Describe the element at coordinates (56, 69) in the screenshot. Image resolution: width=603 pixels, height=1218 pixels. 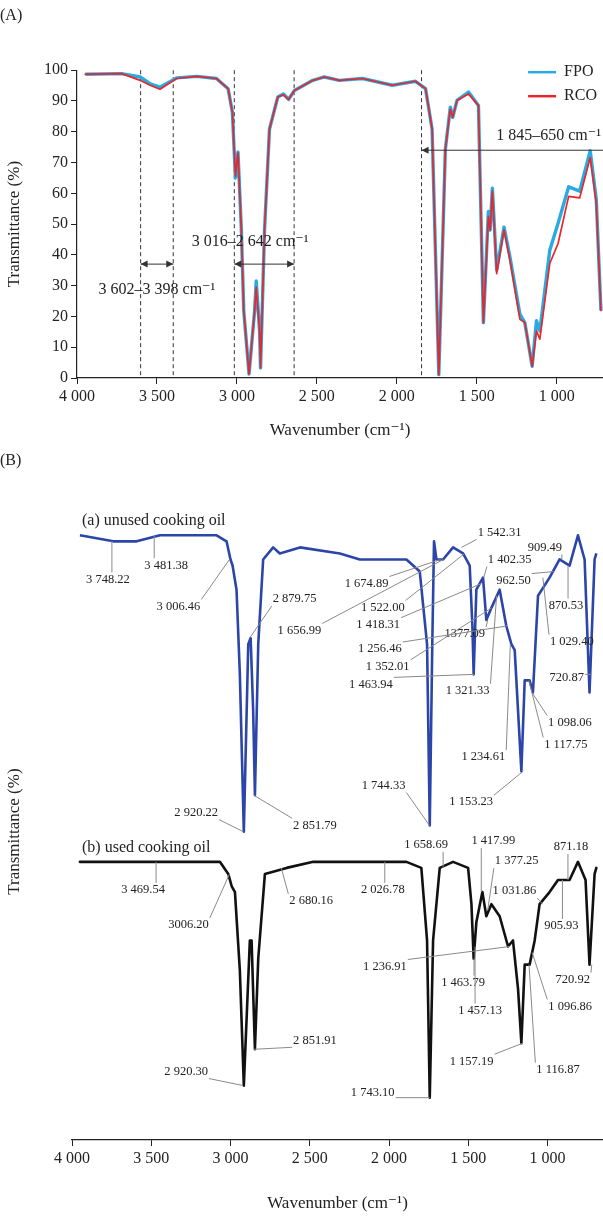
I see `y-tick-label: 100` at that location.